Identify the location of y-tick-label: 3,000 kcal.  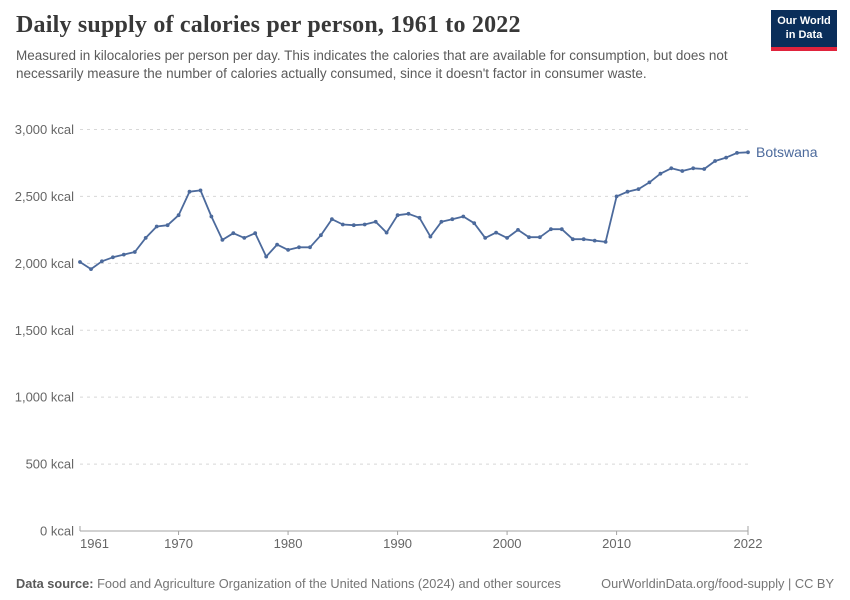
(44, 129).